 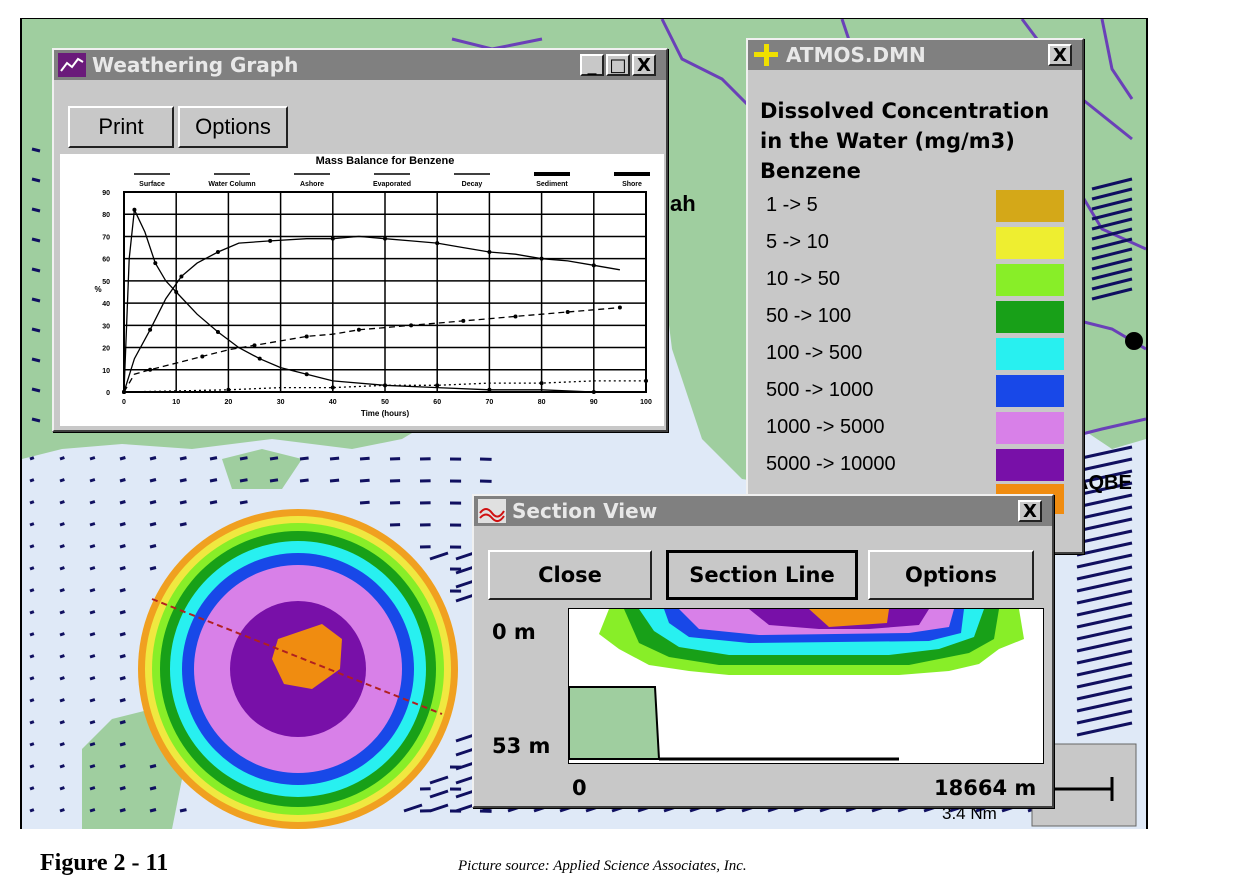 I want to click on atmos-icon, so click(x=766, y=55).